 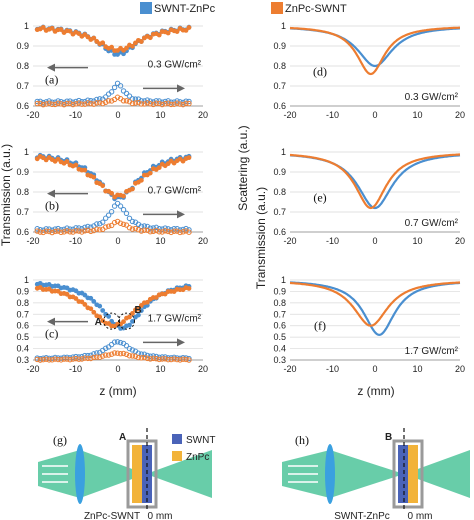 I want to click on x-axis-title-right: z (mm), so click(x=375, y=391).